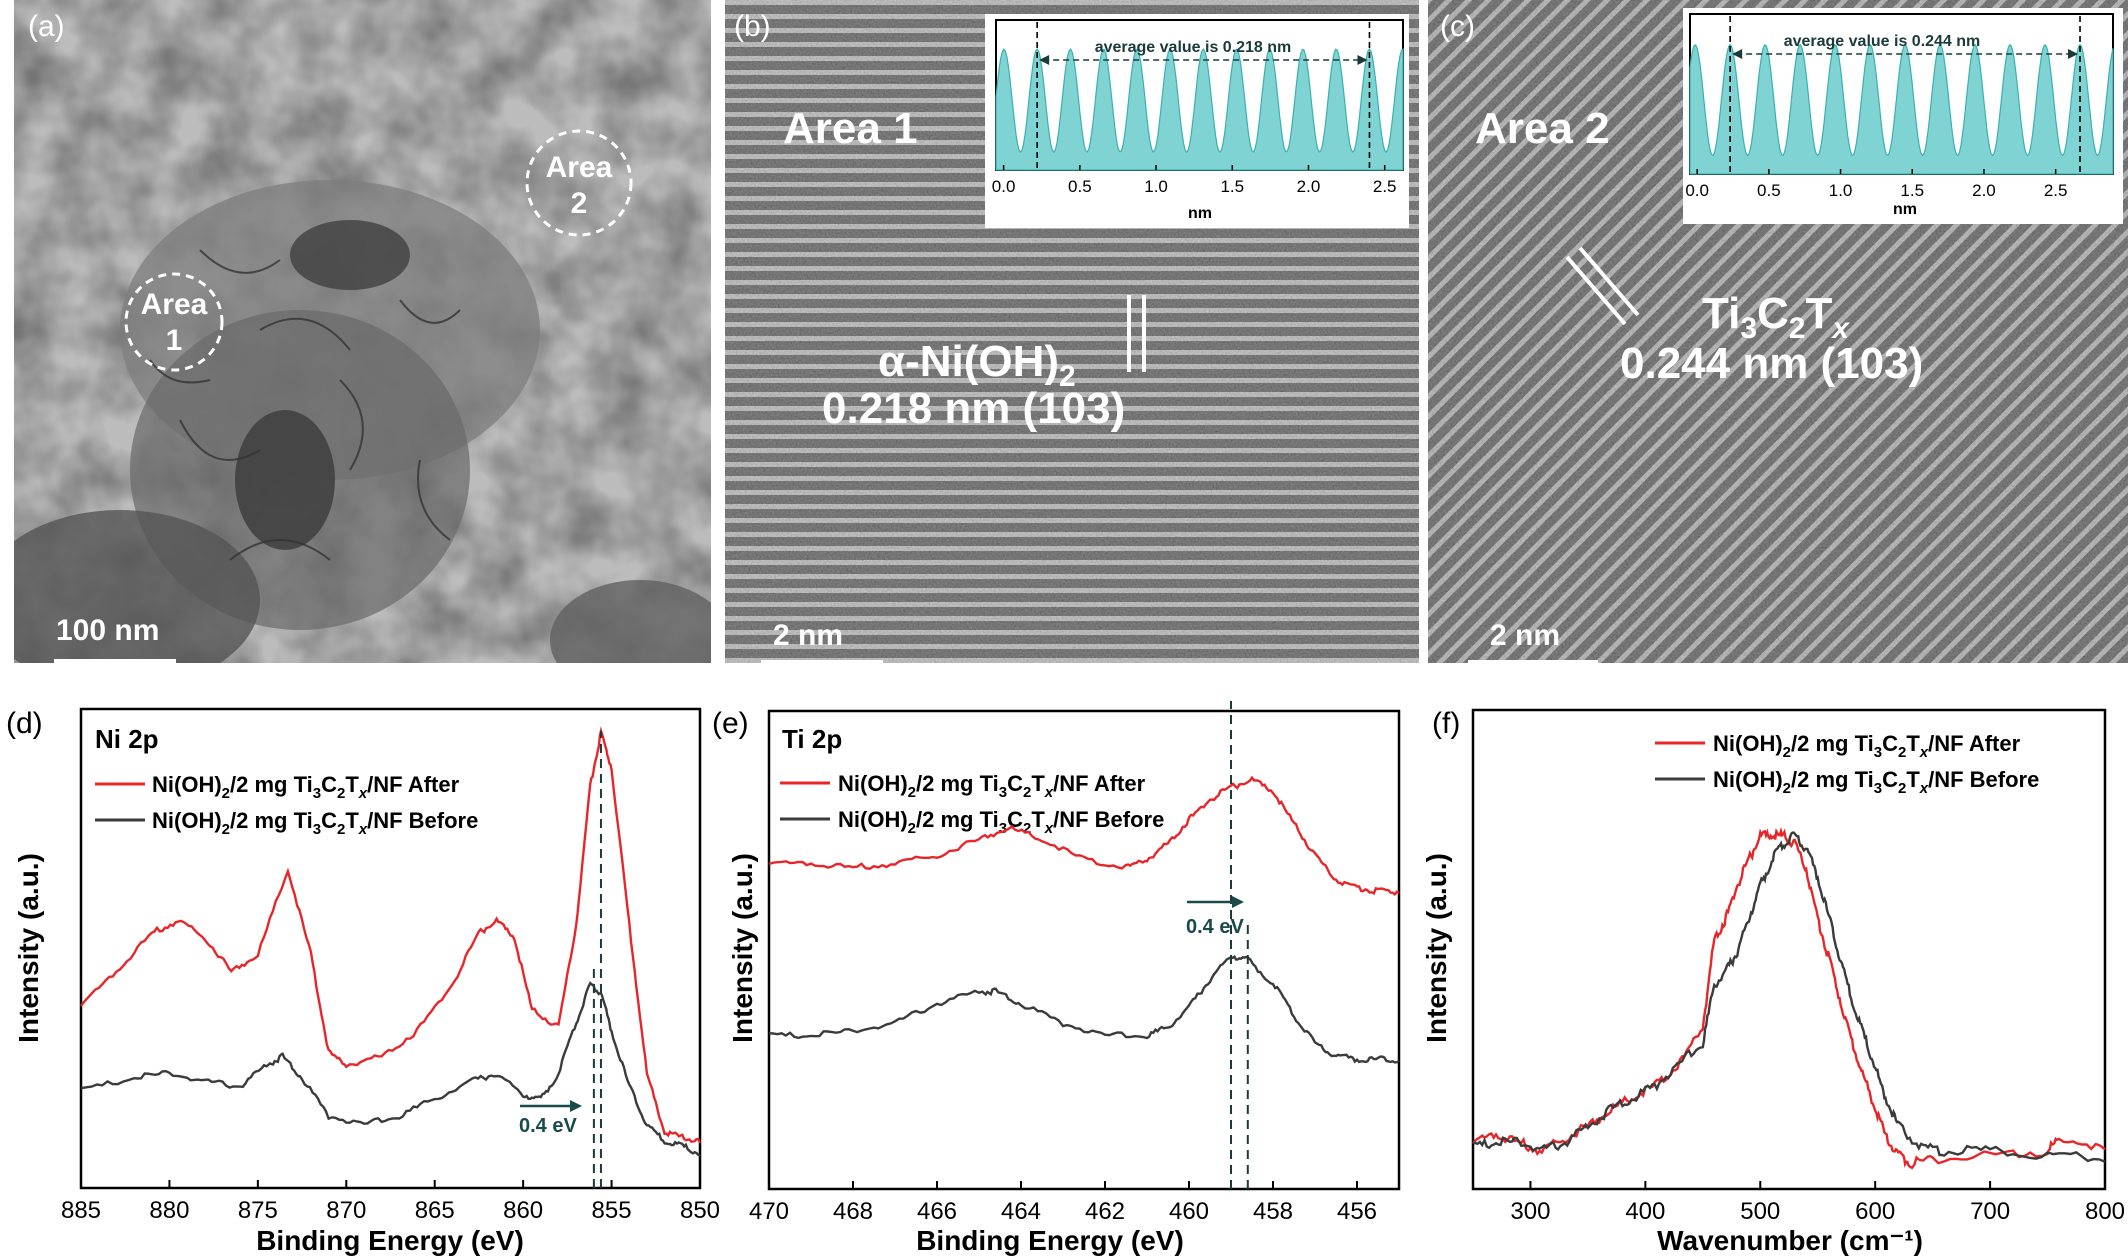  I want to click on x-tick-label: 456, so click(1357, 1211).